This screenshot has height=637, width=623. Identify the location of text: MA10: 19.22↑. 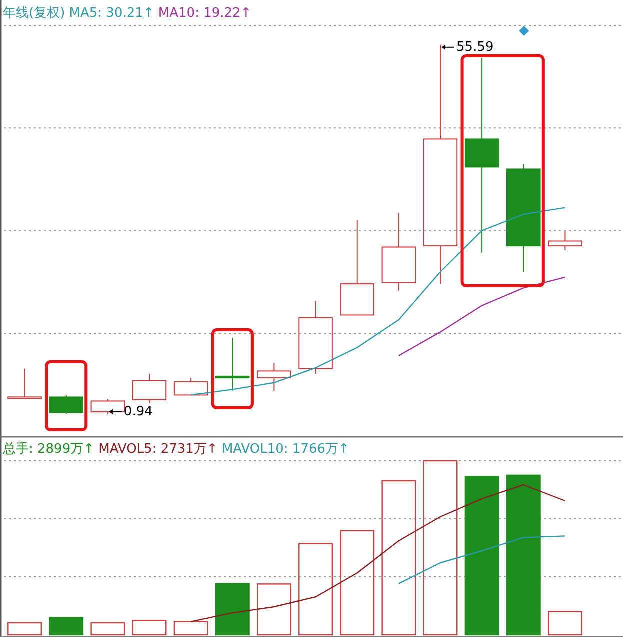
(205, 13).